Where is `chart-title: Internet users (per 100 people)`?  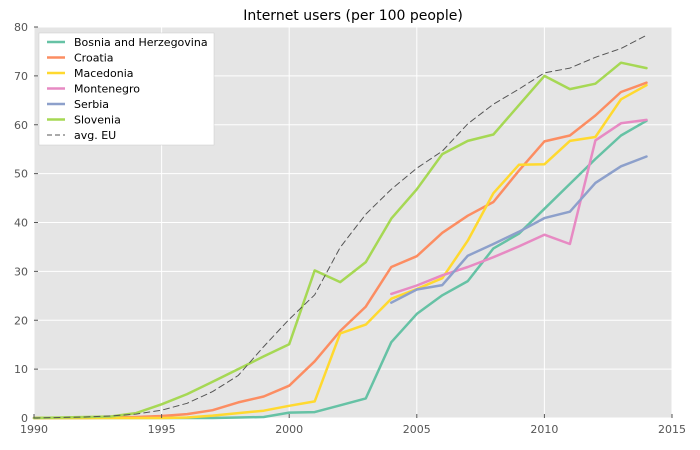 chart-title: Internet users (per 100 people) is located at coordinates (353, 16).